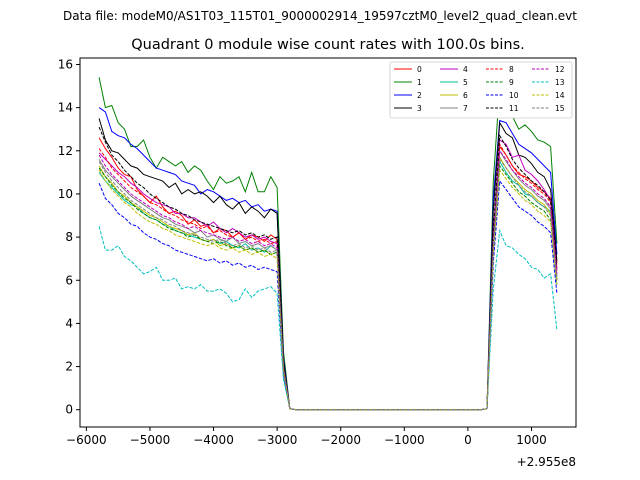  Describe the element at coordinates (65, 108) in the screenshot. I see `y-tick-label: 14` at that location.